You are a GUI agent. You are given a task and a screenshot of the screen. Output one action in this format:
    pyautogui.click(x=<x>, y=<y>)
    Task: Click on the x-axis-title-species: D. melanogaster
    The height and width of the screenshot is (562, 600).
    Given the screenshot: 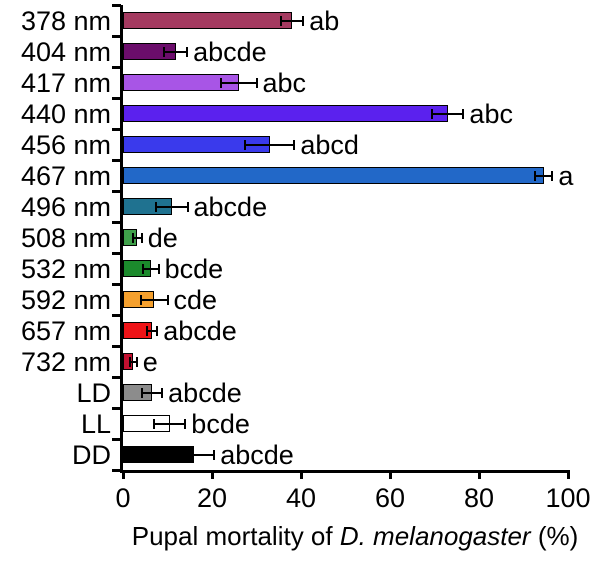 What is the action you would take?
    pyautogui.click(x=435, y=536)
    